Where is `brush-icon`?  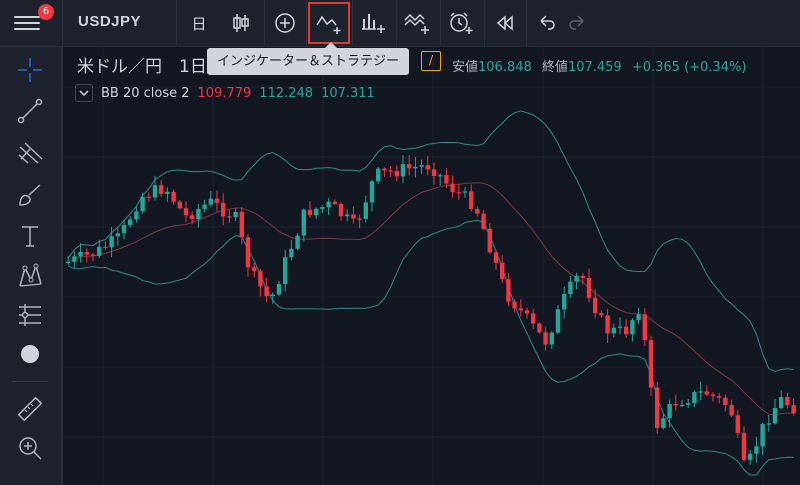
brush-icon is located at coordinates (30, 195).